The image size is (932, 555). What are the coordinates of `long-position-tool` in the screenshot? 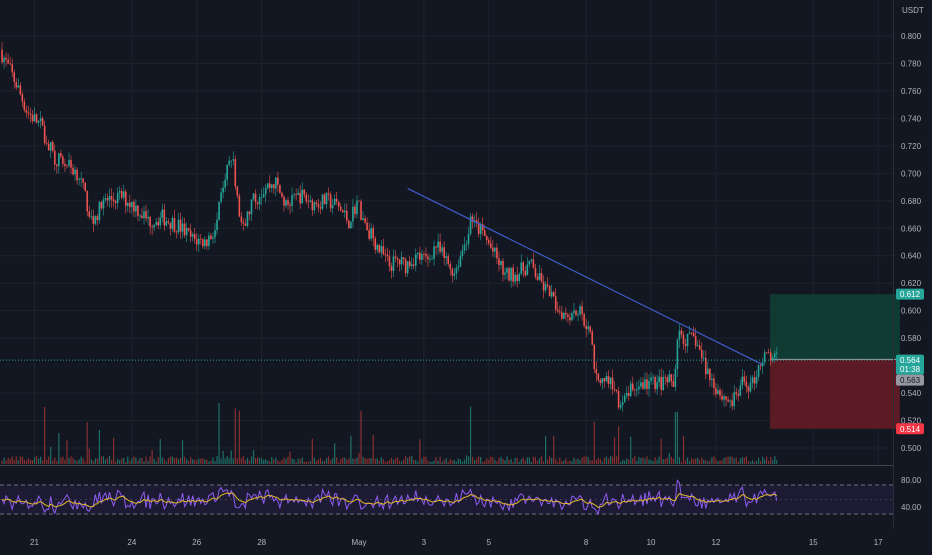 It's located at (835, 361).